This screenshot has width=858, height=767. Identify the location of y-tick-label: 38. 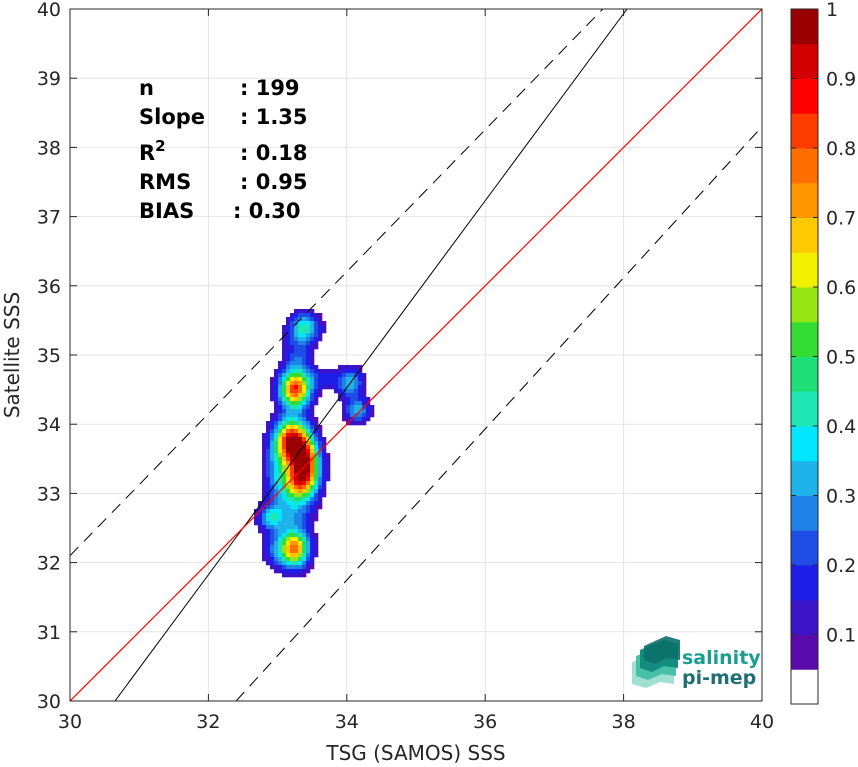
(49, 148).